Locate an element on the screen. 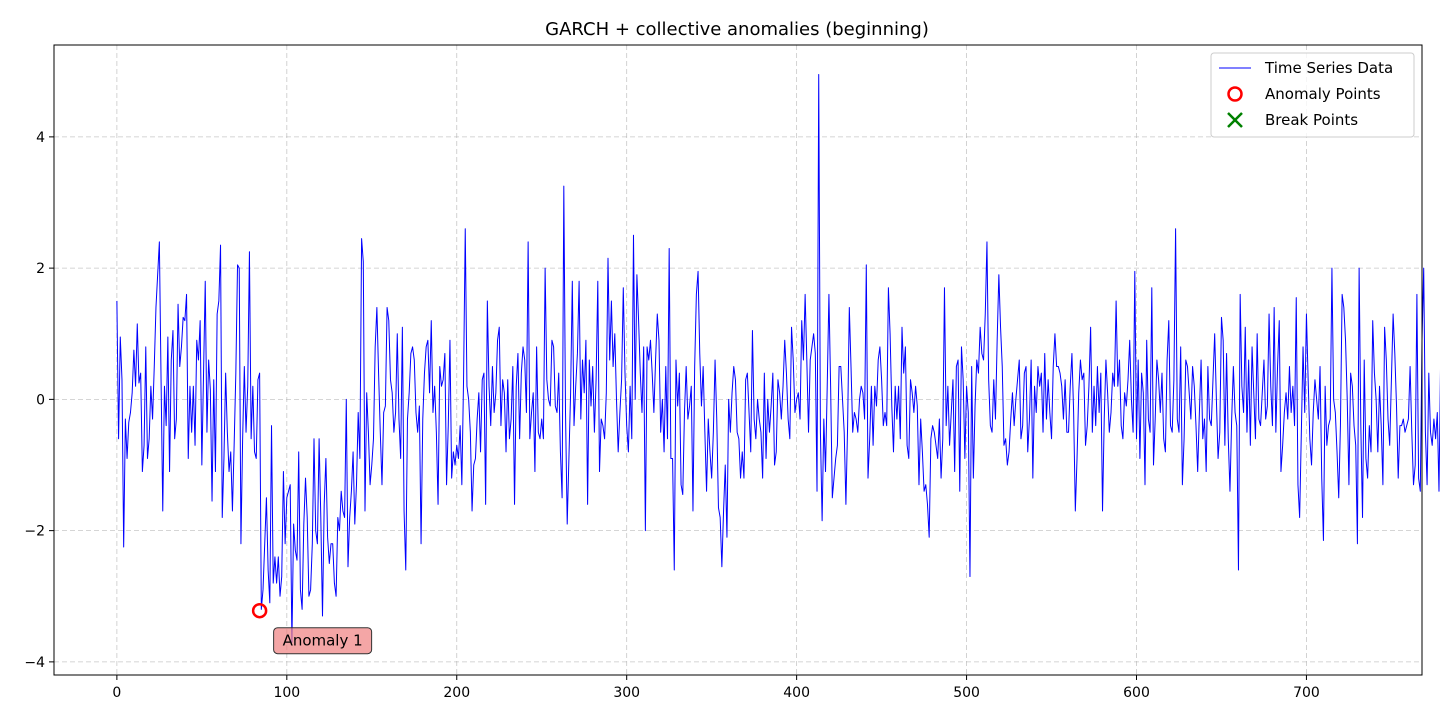  x-tick-label: 400 is located at coordinates (796, 693).